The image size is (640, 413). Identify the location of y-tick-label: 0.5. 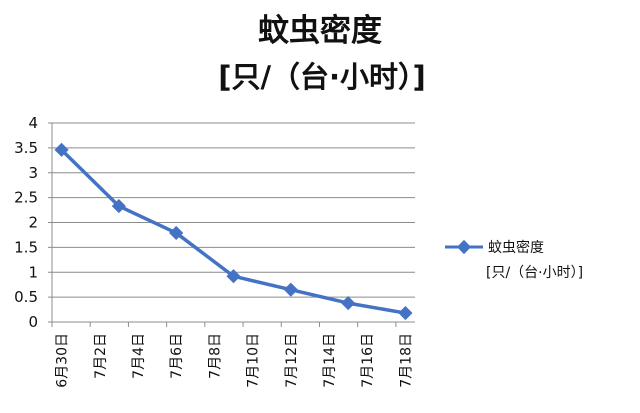
(26, 297).